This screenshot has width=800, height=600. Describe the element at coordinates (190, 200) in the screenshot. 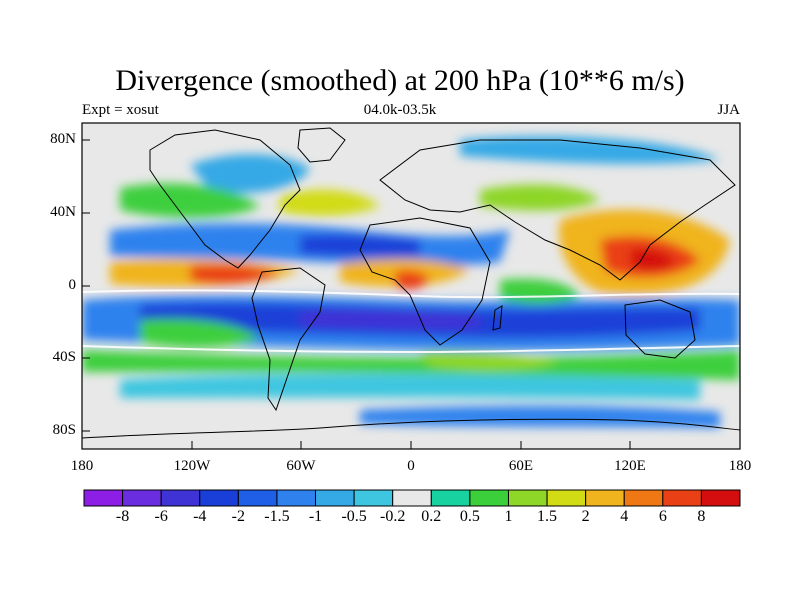

I see `north-pacific-divergence` at that location.